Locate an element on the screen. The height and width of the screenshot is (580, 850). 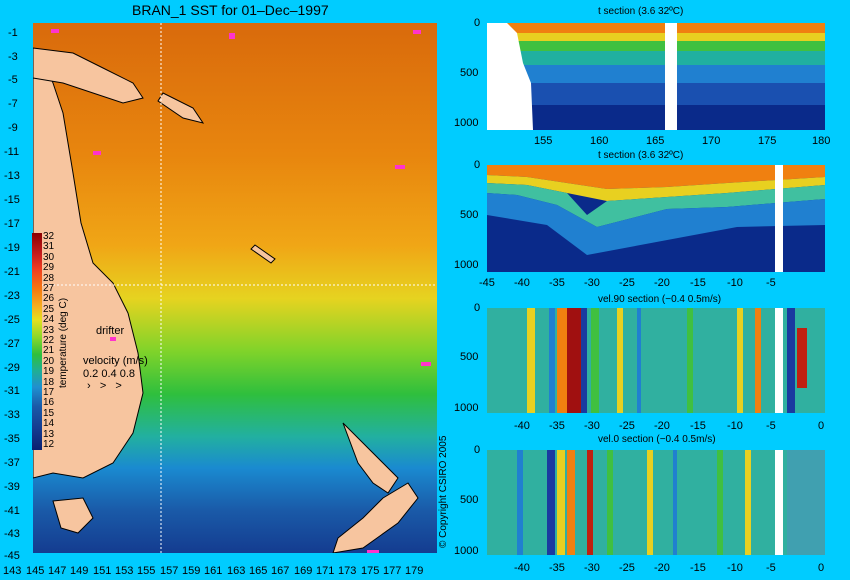
lon-tick: 147 is located at coordinates (57, 571).